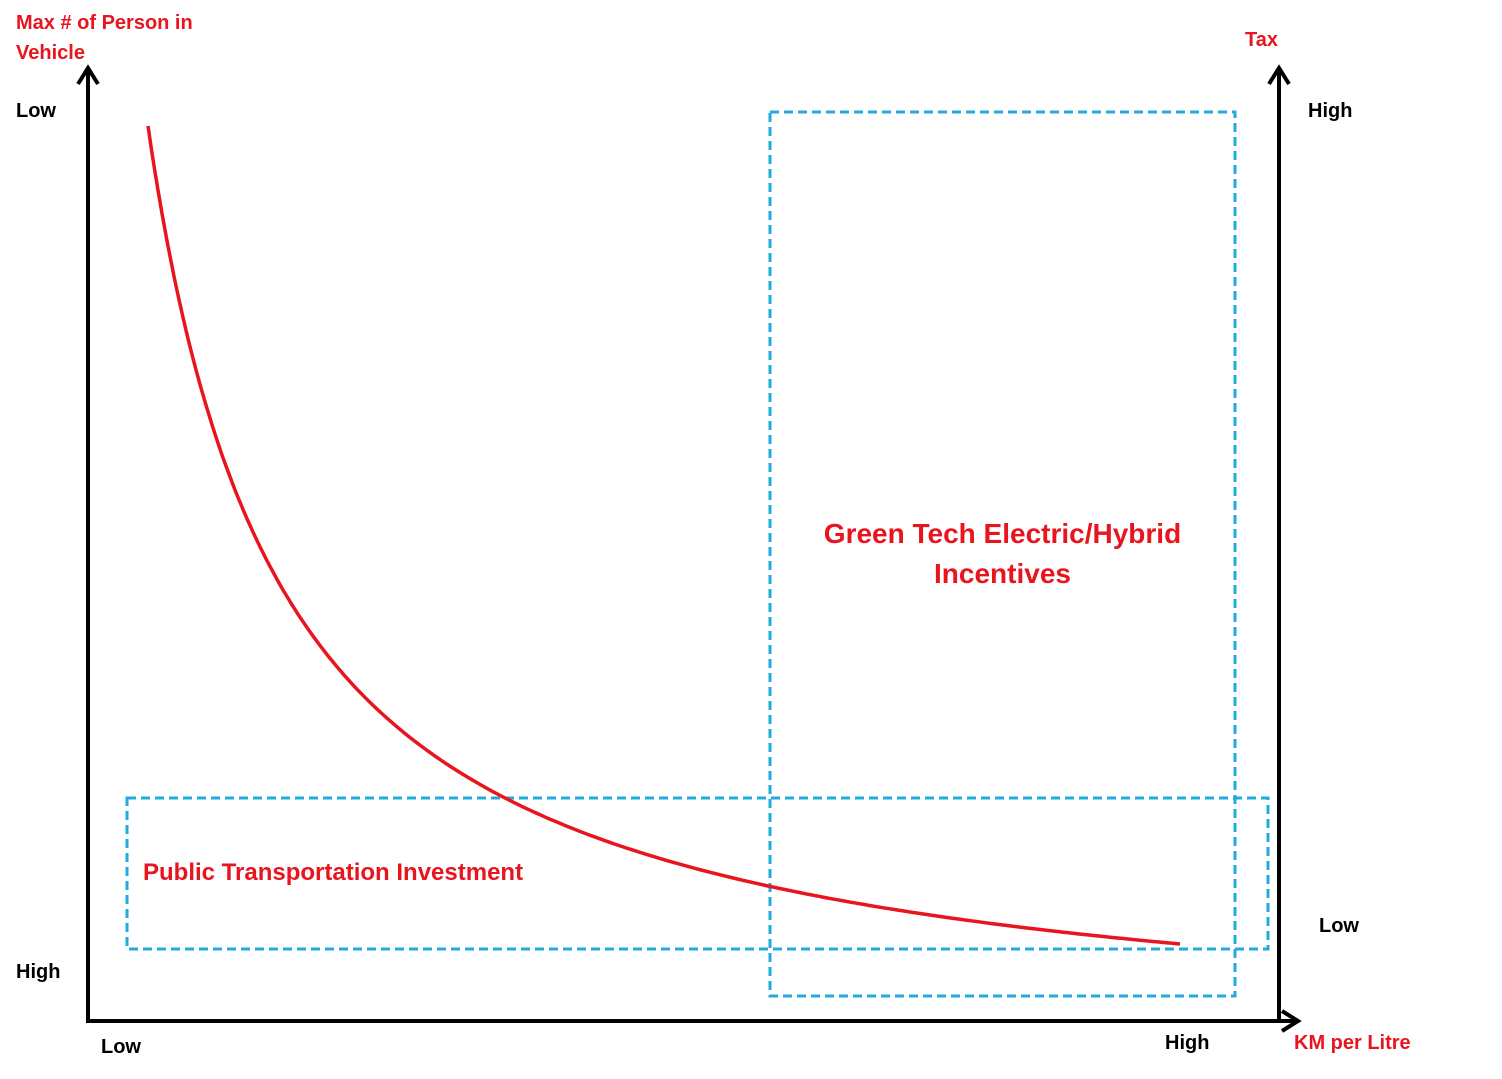  I want to click on left-axis-title: Max # of Person in Vehicle, so click(121, 38).